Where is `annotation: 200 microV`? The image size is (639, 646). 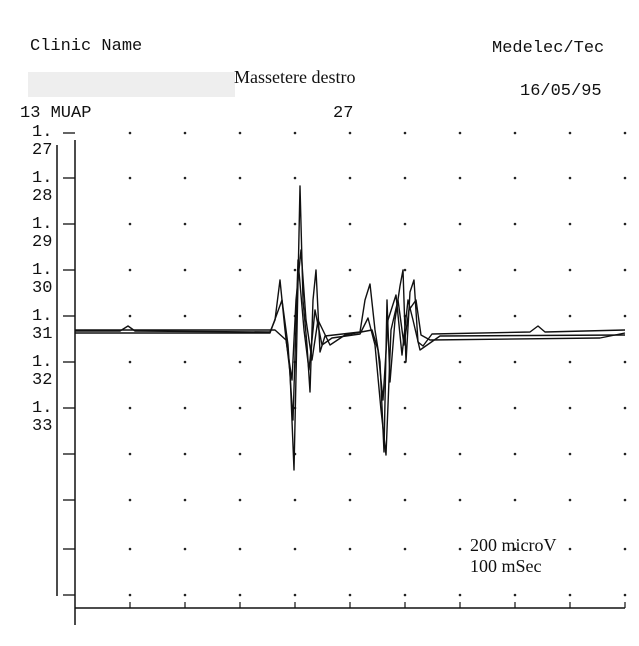 annotation: 200 microV is located at coordinates (513, 545).